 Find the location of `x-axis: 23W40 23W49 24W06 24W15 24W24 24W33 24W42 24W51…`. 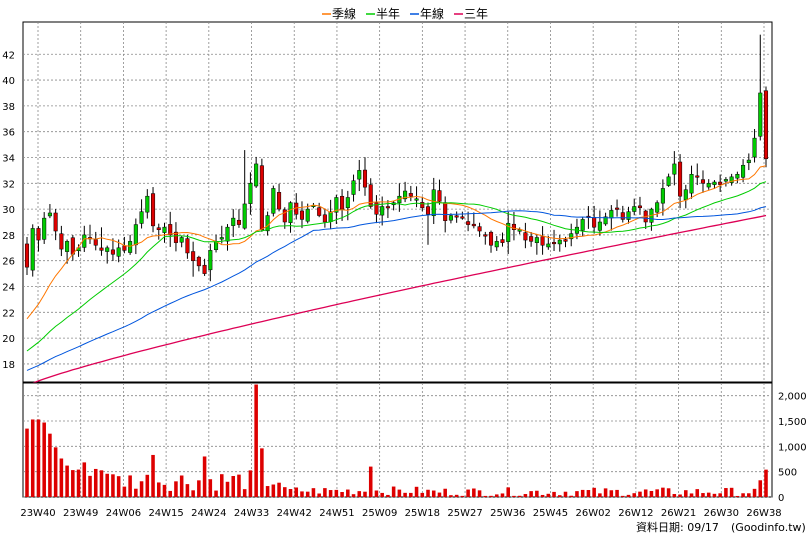

x-axis: 23W40 23W49 24W06 24W15 24W24 24W33 24W42 24W51… is located at coordinates (400, 513).